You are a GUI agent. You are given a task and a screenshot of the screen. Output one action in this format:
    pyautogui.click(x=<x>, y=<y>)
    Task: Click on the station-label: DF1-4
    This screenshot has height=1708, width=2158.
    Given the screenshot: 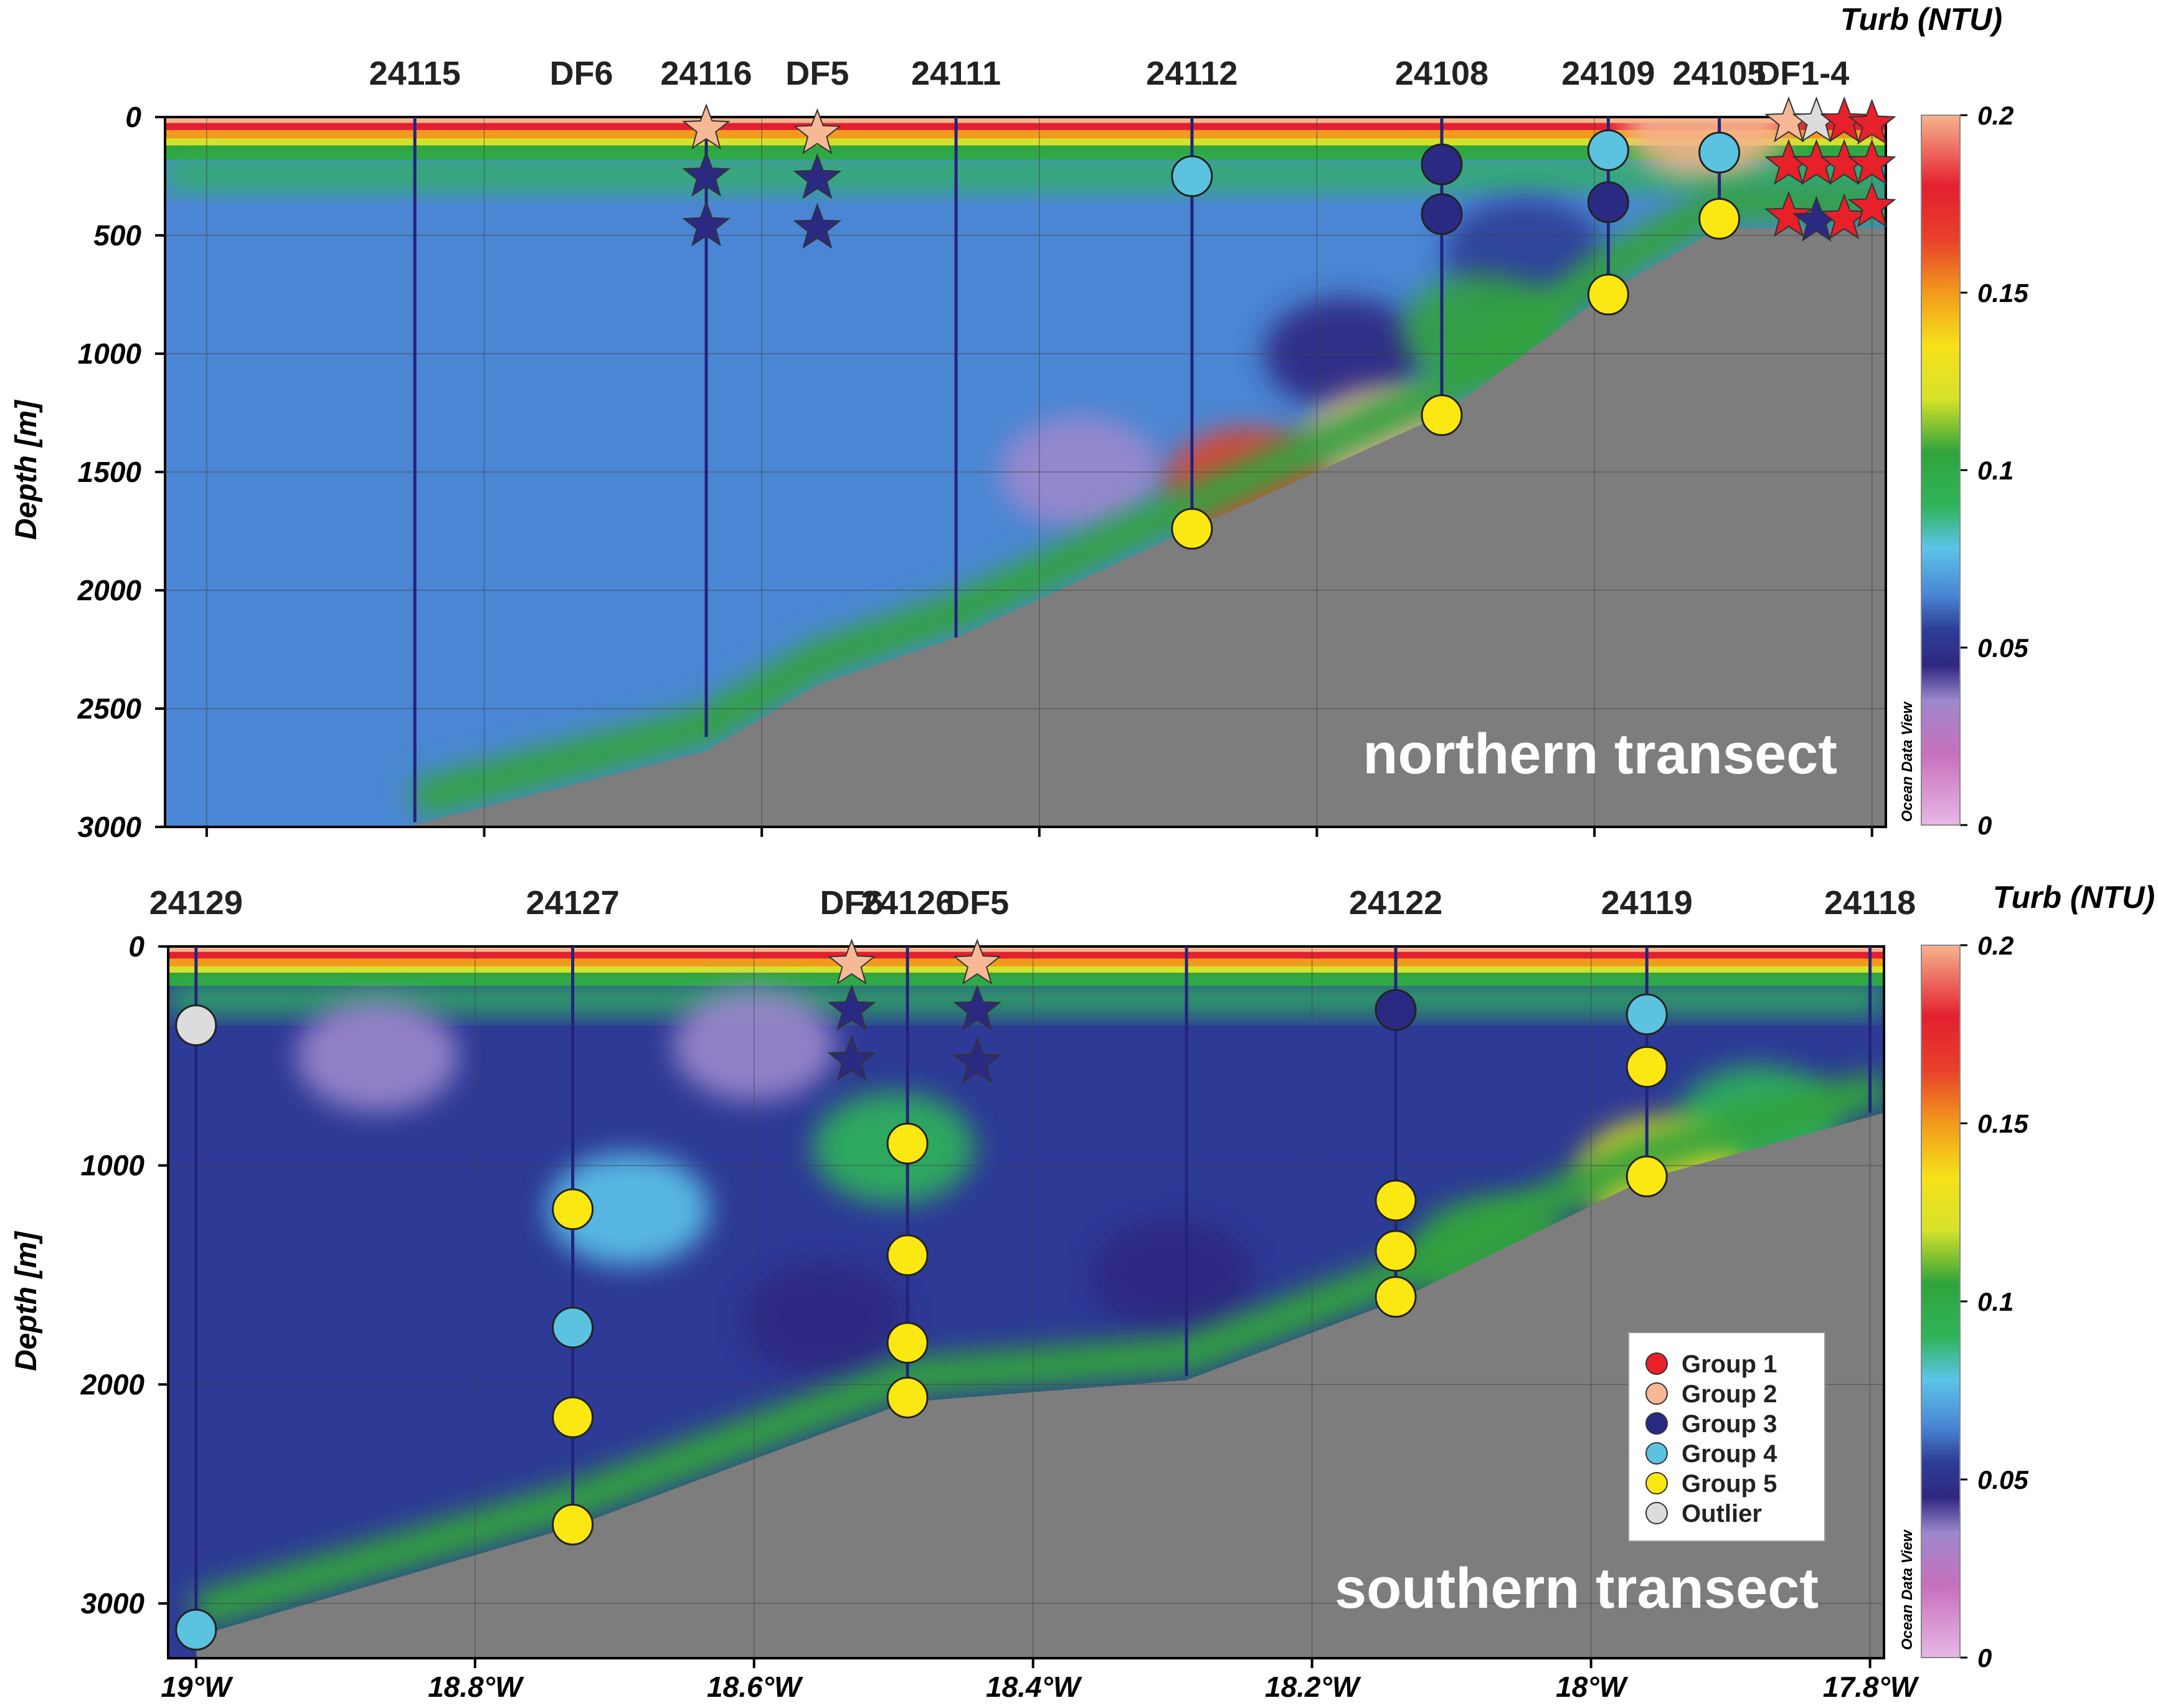 What is the action you would take?
    pyautogui.click(x=1802, y=73)
    